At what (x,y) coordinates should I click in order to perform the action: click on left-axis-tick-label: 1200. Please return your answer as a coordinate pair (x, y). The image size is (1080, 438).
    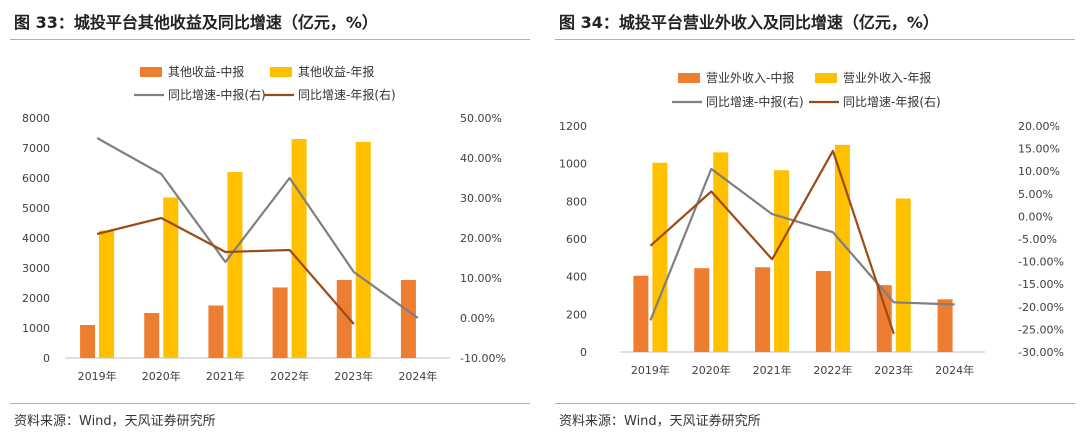
    Looking at the image, I should click on (573, 126).